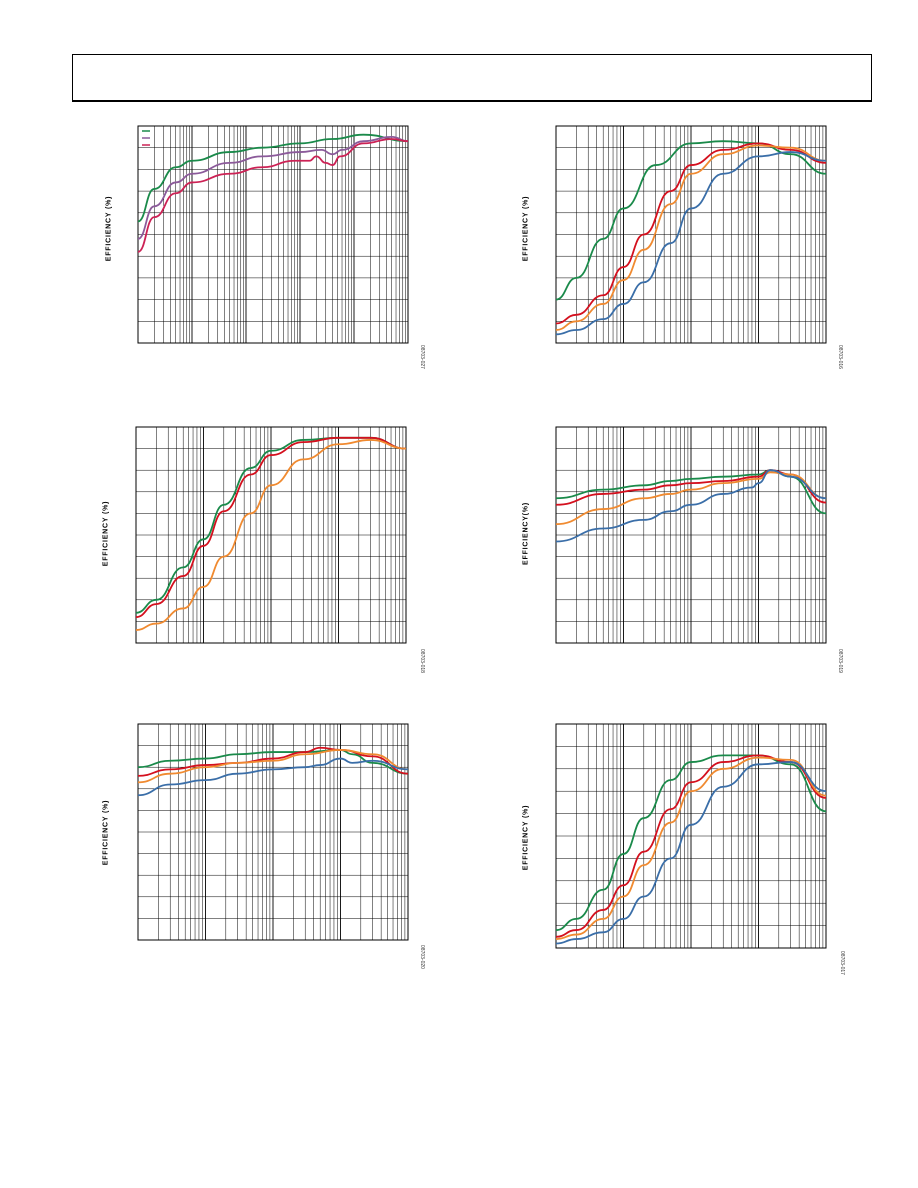 The width and height of the screenshot is (918, 1188). What do you see at coordinates (840, 661) in the screenshot?
I see `chart-4-figure-code: 08703-019` at bounding box center [840, 661].